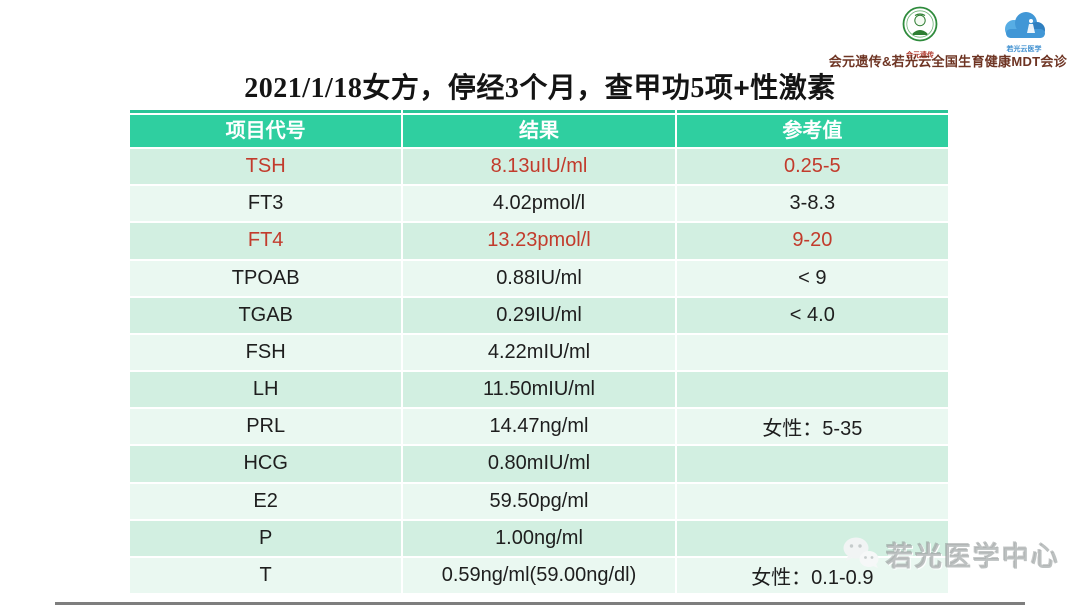  What do you see at coordinates (1024, 49) in the screenshot?
I see `cloud-logo-label: 若光云医学` at bounding box center [1024, 49].